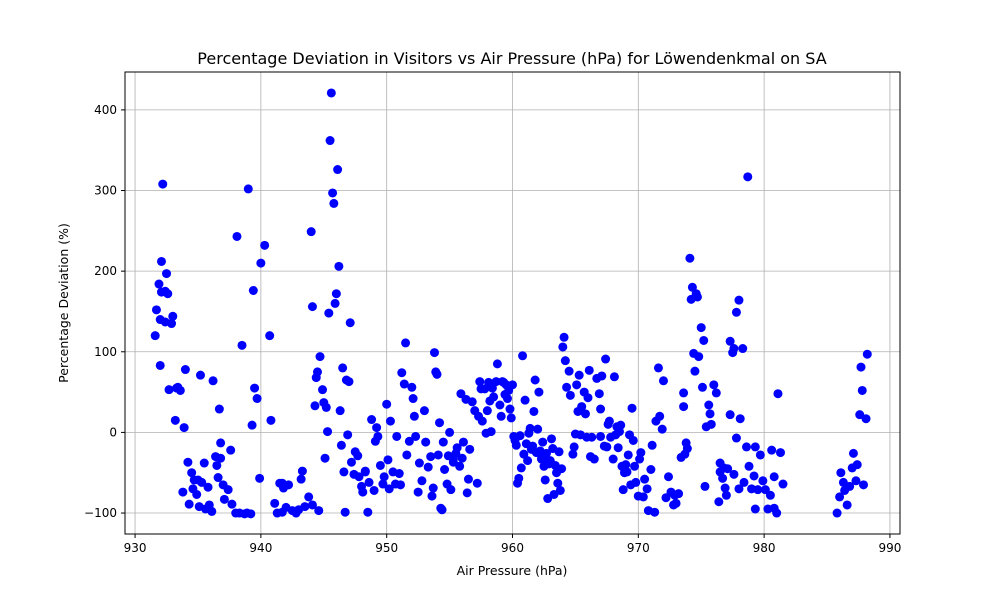 The image size is (1000, 600). Describe the element at coordinates (386, 548) in the screenshot. I see `x-tick-label: 950` at that location.